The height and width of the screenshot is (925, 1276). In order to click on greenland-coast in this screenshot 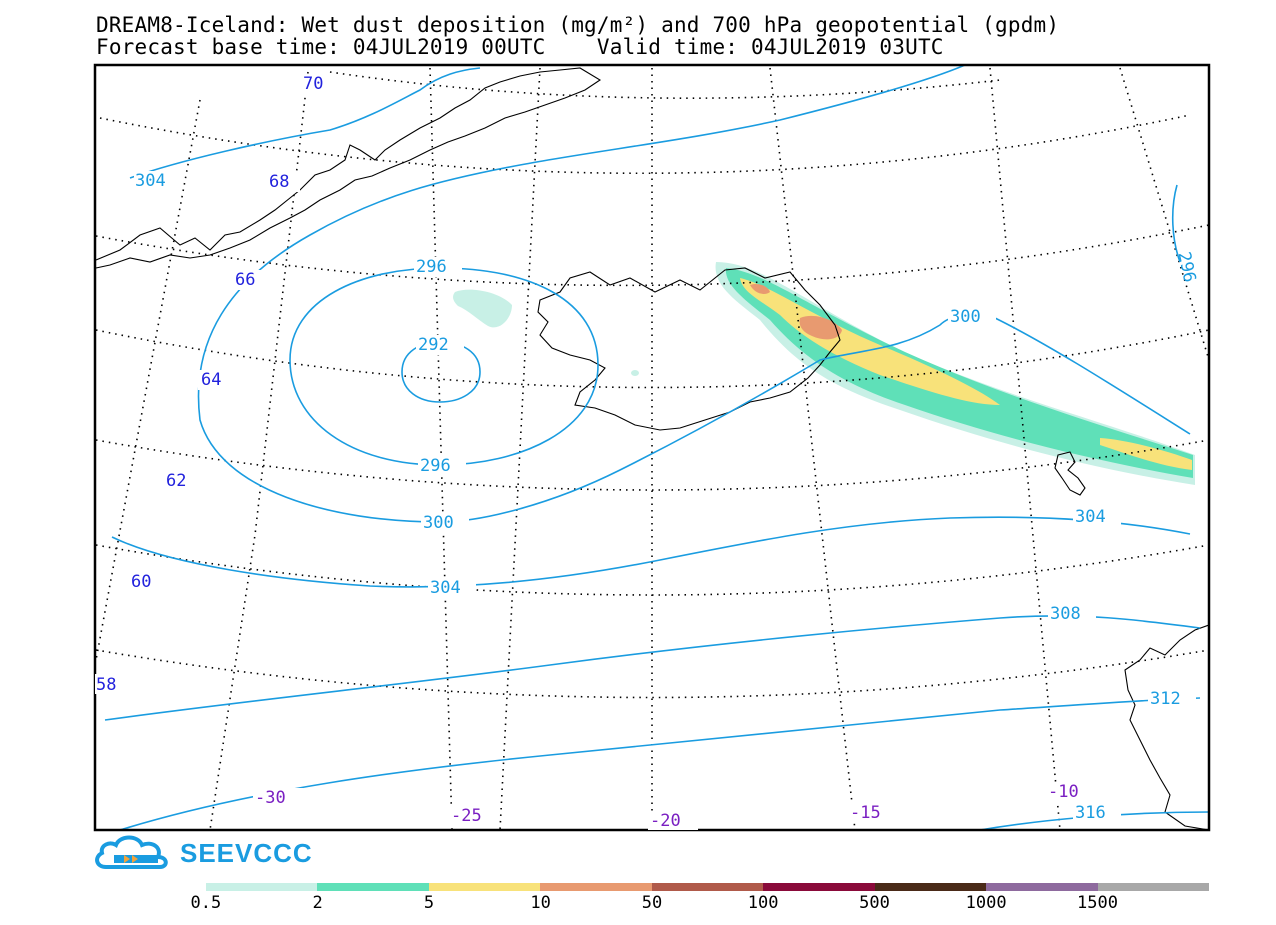, I will do `click(348, 168)`.